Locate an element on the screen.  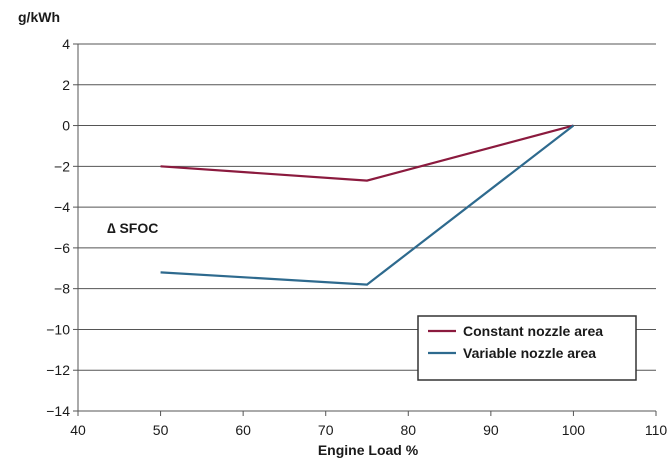
y-axis-unit-label: g/kWh is located at coordinates (39, 17).